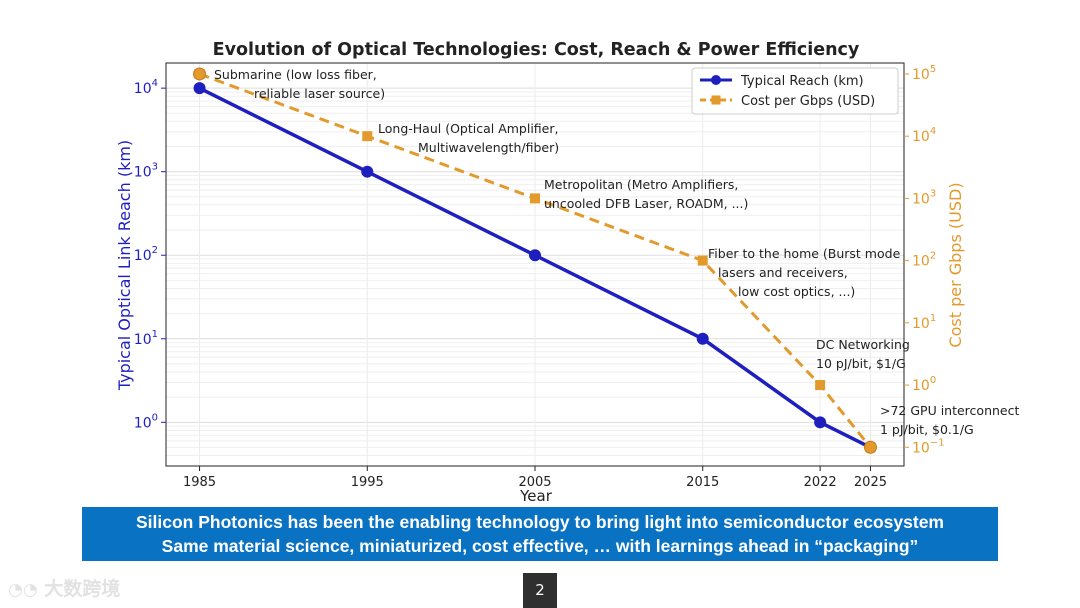 The height and width of the screenshot is (608, 1080). Describe the element at coordinates (802, 81) in the screenshot. I see `legend-reach-label: Typical Reach (km)` at that location.